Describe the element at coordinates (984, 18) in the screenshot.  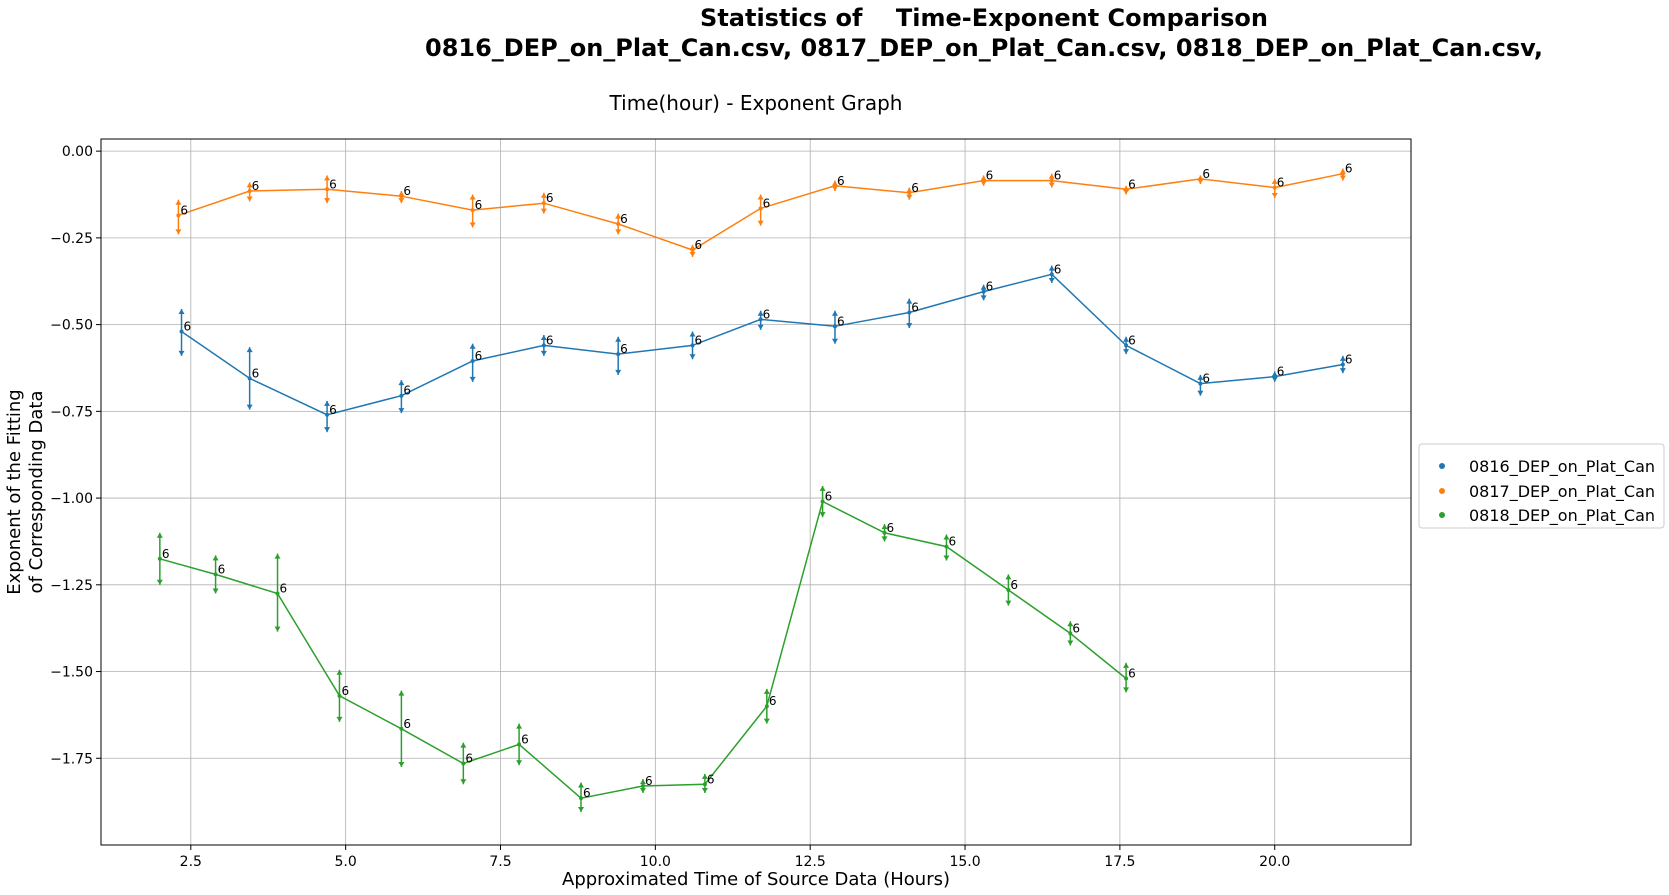
I see `suptitle-line1: Statistics of Time-Exponent Comparison` at that location.